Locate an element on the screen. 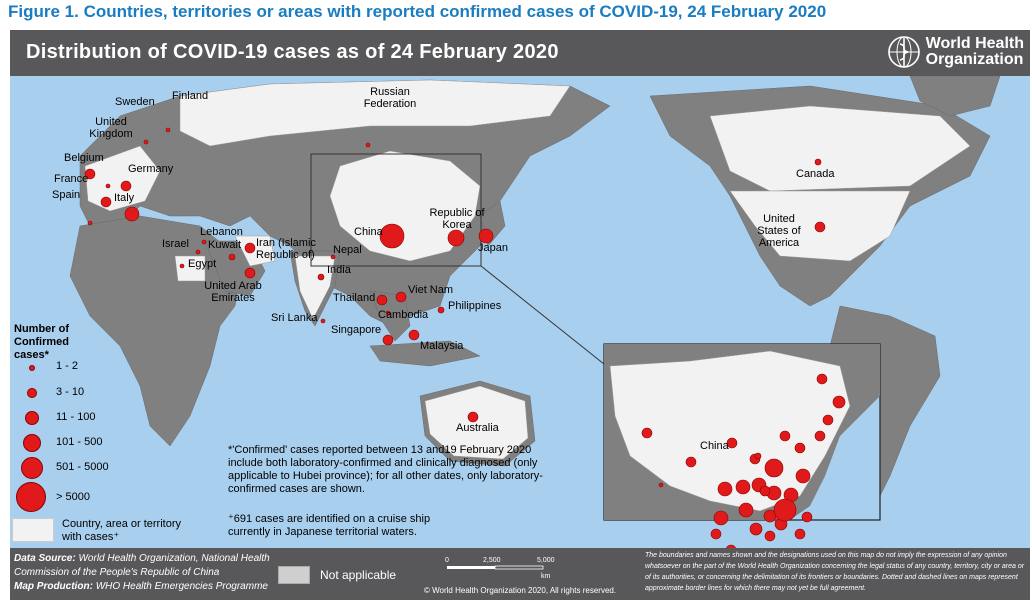  case-dot-korea is located at coordinates (456, 238).